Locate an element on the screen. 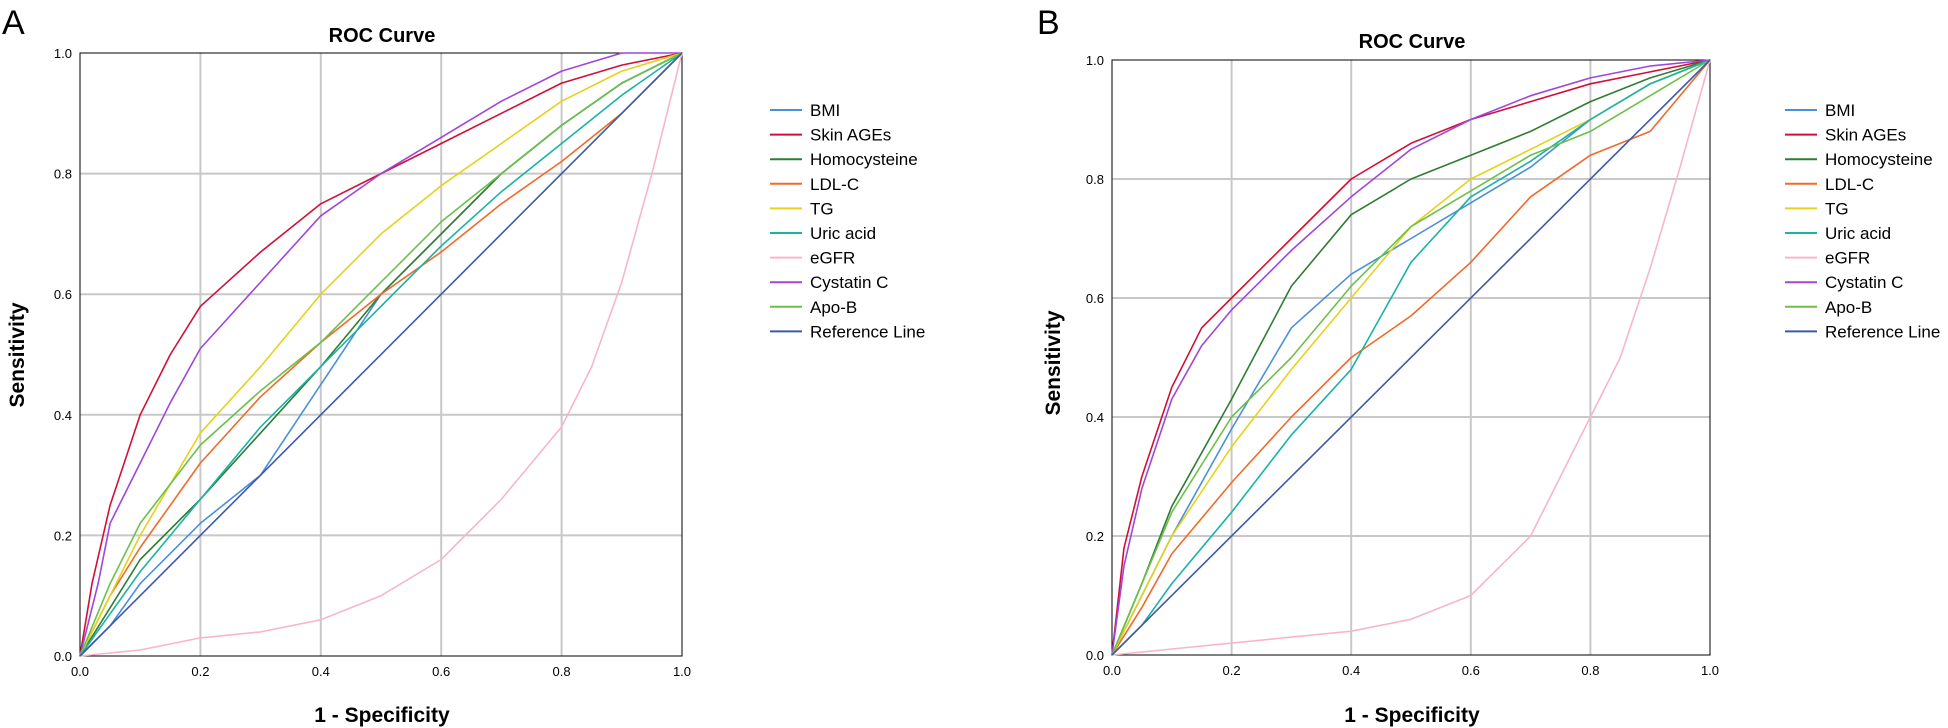 This screenshot has height=728, width=1948. panel-letter: A is located at coordinates (13, 23).